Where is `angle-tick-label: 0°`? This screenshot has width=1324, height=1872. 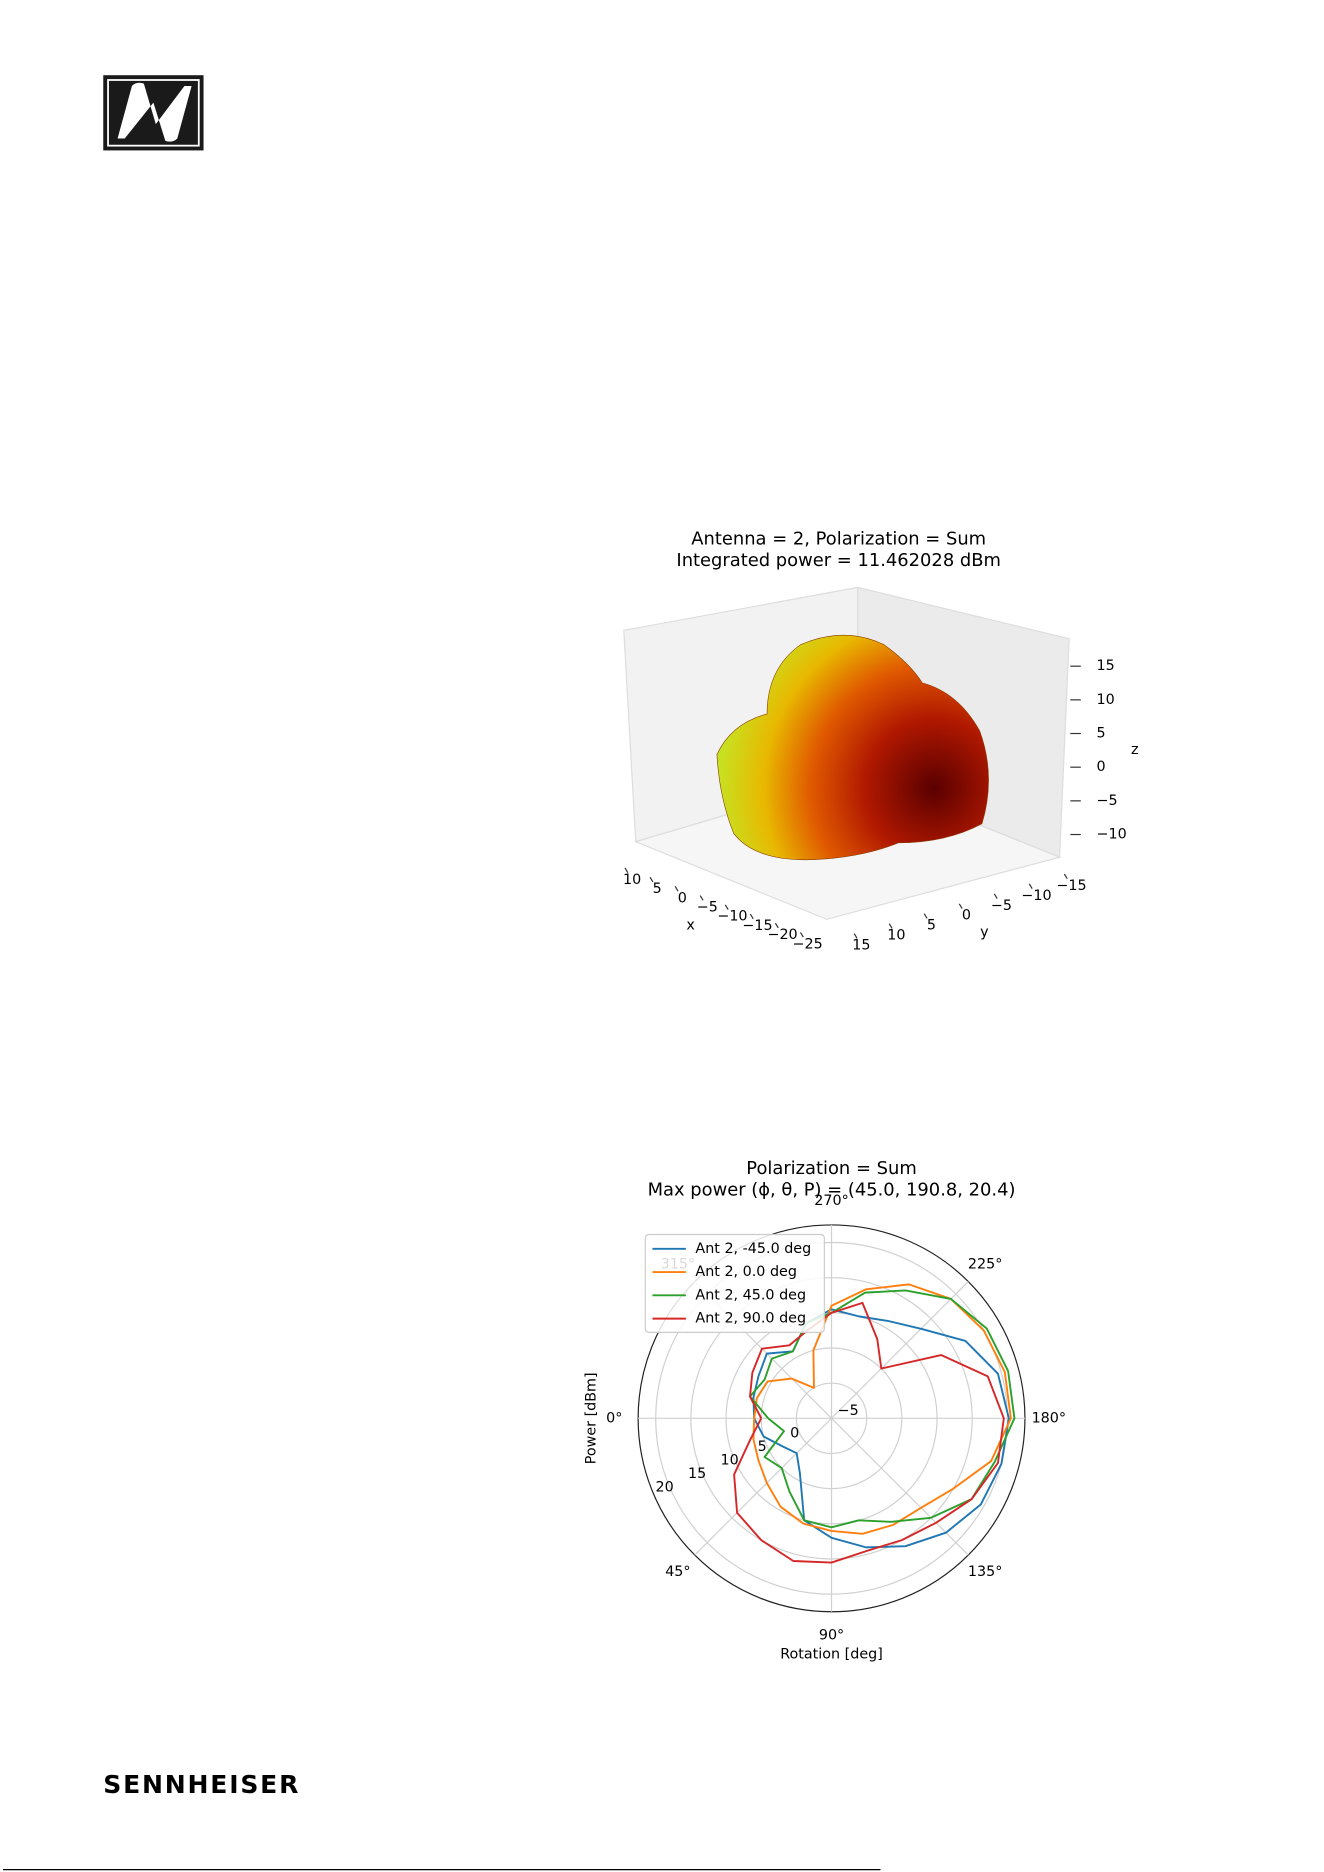 angle-tick-label: 0° is located at coordinates (614, 1418).